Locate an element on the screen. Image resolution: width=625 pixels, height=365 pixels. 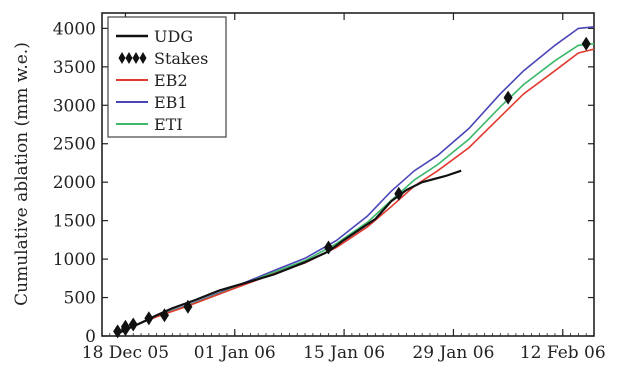
legend-label-eb2: EB2 is located at coordinates (171, 80).